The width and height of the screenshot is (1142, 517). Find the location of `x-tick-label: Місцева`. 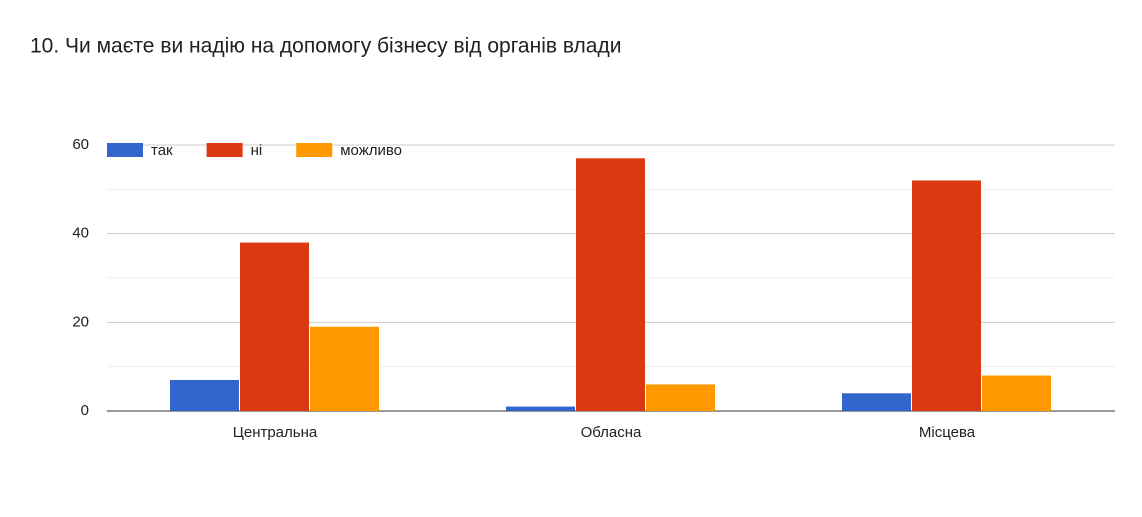

x-tick-label: Місцева is located at coordinates (947, 432).